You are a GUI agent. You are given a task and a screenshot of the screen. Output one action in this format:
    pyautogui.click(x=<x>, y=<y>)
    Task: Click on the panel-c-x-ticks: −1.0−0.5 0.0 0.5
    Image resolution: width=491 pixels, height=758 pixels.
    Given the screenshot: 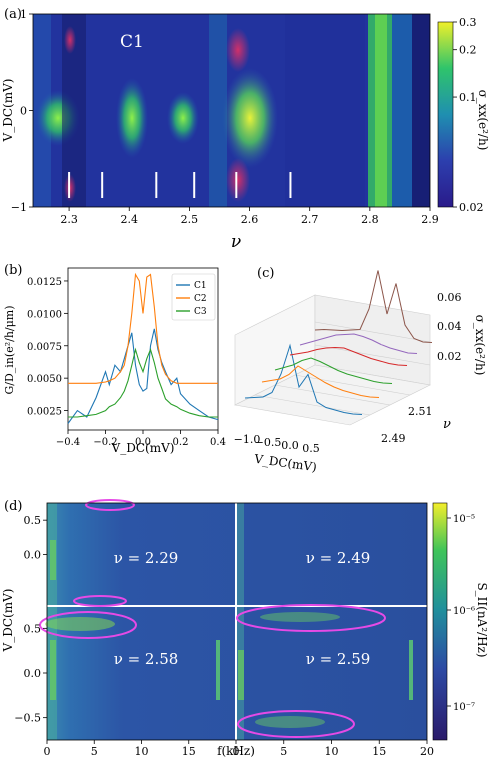 What is the action you would take?
    pyautogui.click(x=277, y=444)
    